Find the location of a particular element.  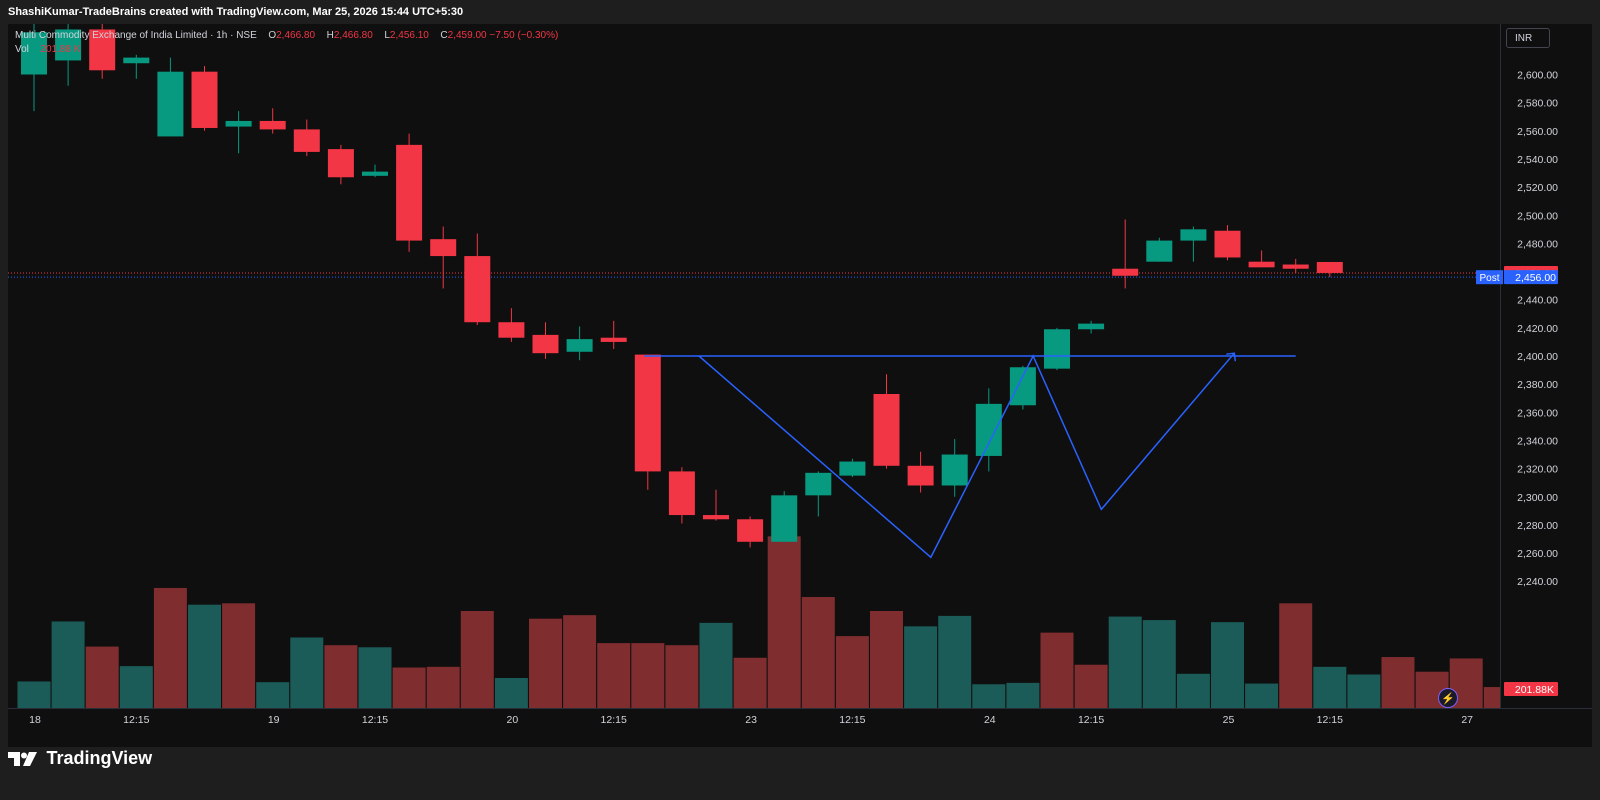

volume-tag-bg is located at coordinates (1531, 689).